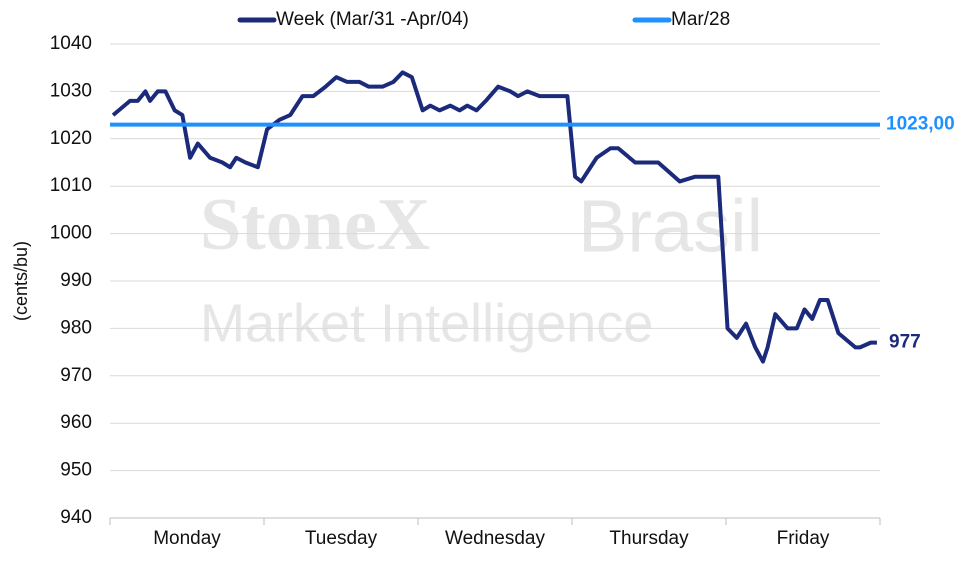  Describe the element at coordinates (315, 225) in the screenshot. I see `watermark: StoneX` at that location.